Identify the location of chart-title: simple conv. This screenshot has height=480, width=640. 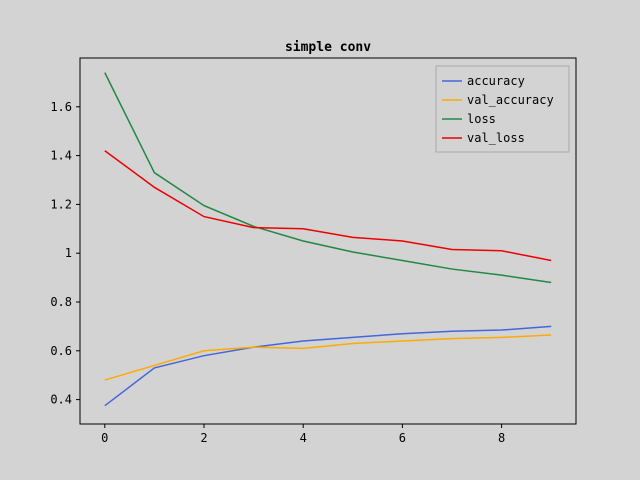
(328, 47).